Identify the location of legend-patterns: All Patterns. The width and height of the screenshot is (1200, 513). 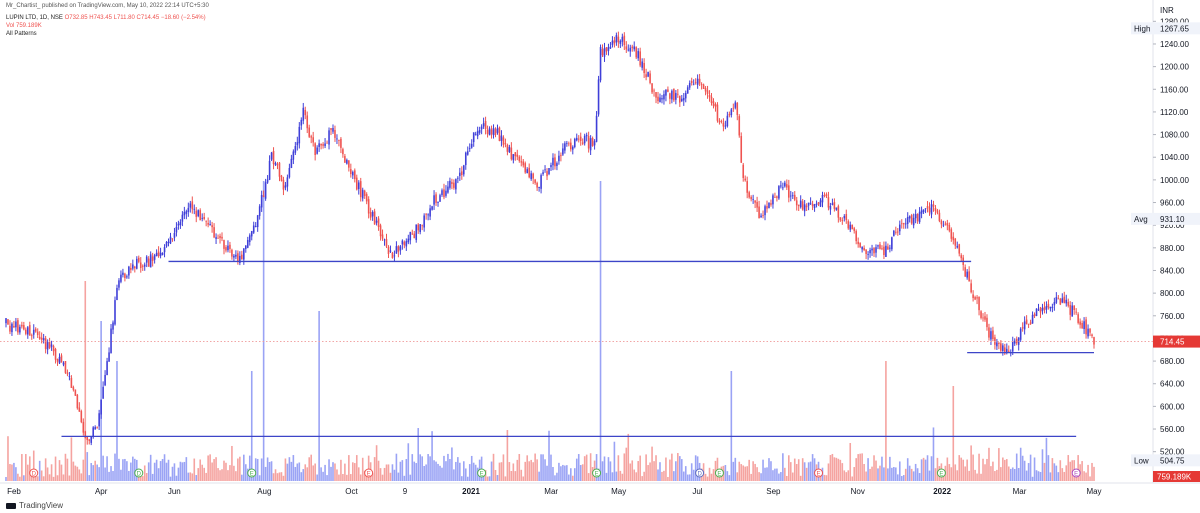
(21, 34).